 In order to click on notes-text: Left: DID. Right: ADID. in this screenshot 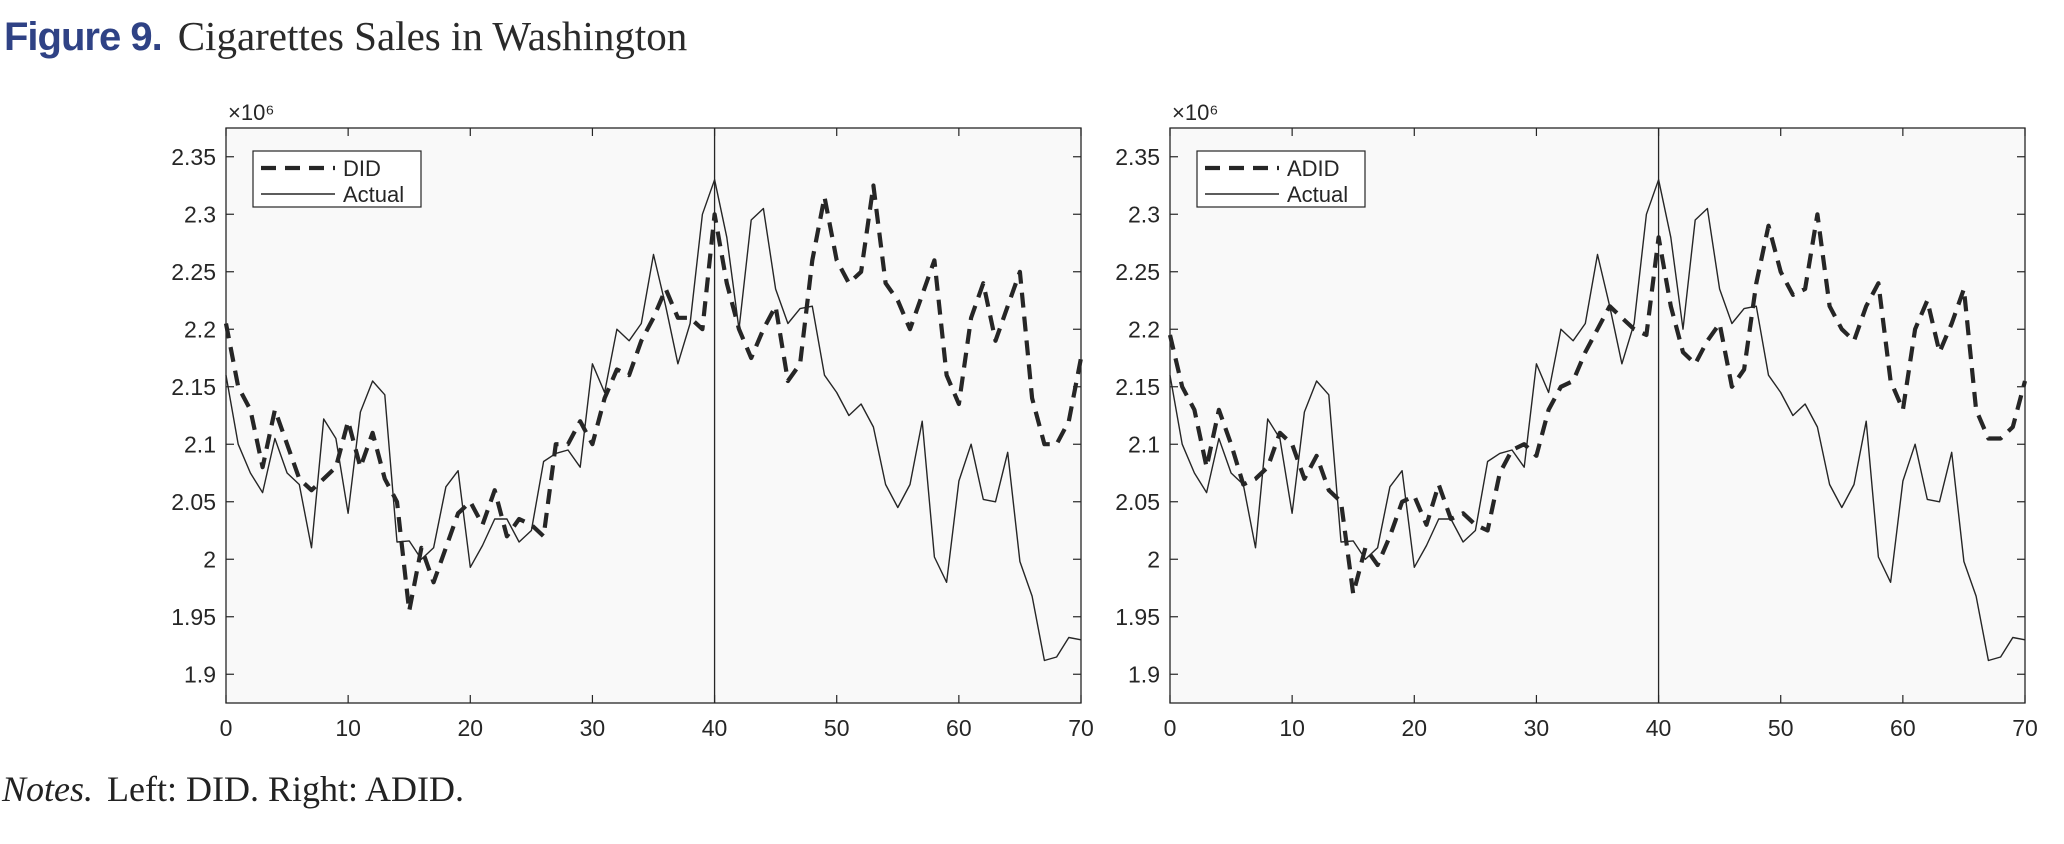, I will do `click(285, 789)`.